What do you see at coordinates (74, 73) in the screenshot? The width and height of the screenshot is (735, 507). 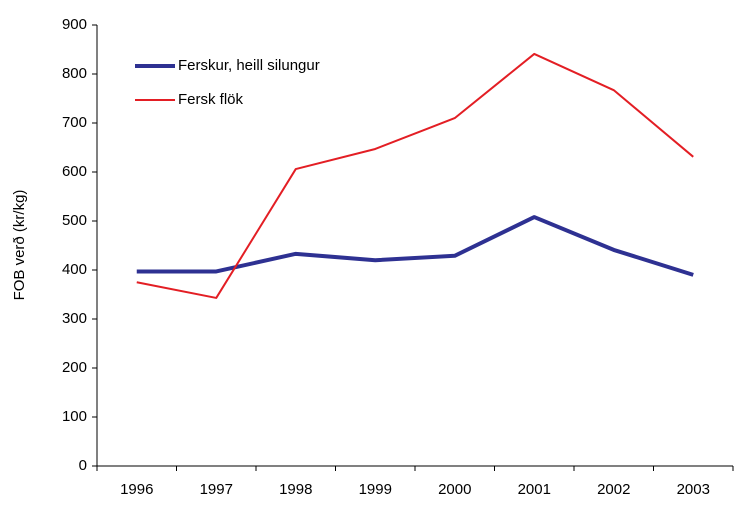 I see `y-tick-label: 800` at bounding box center [74, 73].